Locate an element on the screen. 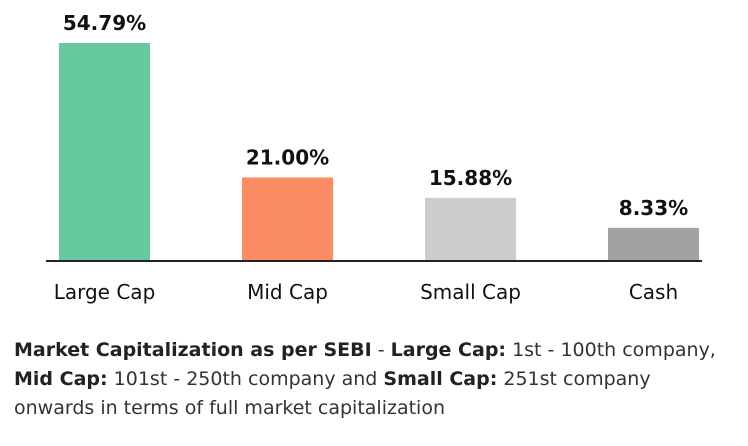 Image resolution: width=748 pixels, height=446 pixels. note-mid-cap-label: Mid Cap: is located at coordinates (61, 379).